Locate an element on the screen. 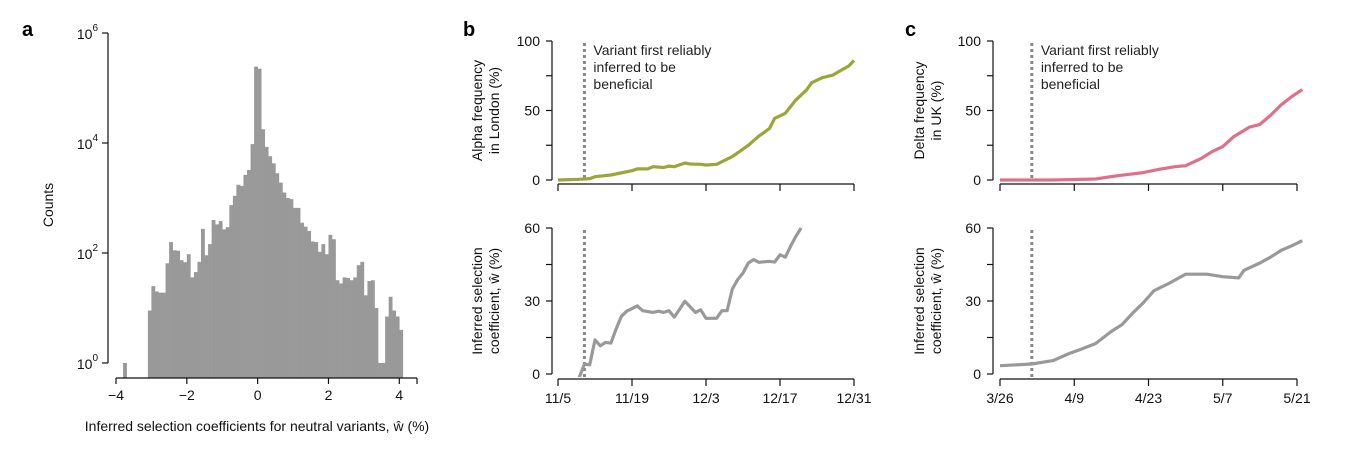  y-tick-label: 60 is located at coordinates (973, 228).